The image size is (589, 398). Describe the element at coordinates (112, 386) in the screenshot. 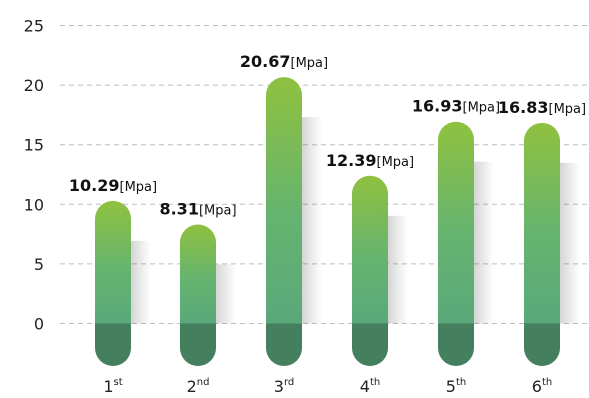

I see `x-tick-label: 1st` at that location.